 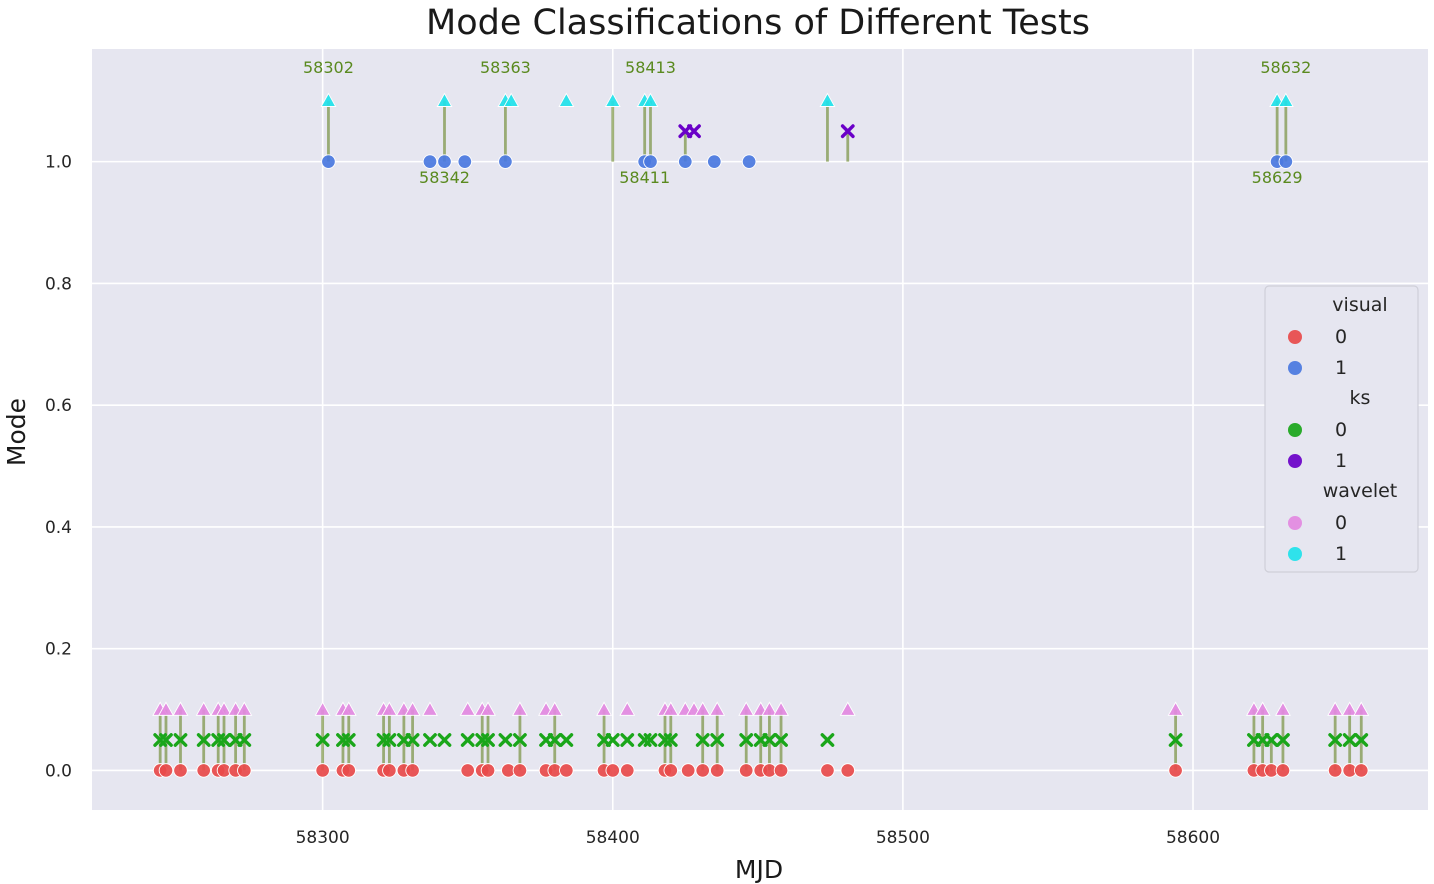 I want to click on mjd-annotation: 58302, so click(x=328, y=67).